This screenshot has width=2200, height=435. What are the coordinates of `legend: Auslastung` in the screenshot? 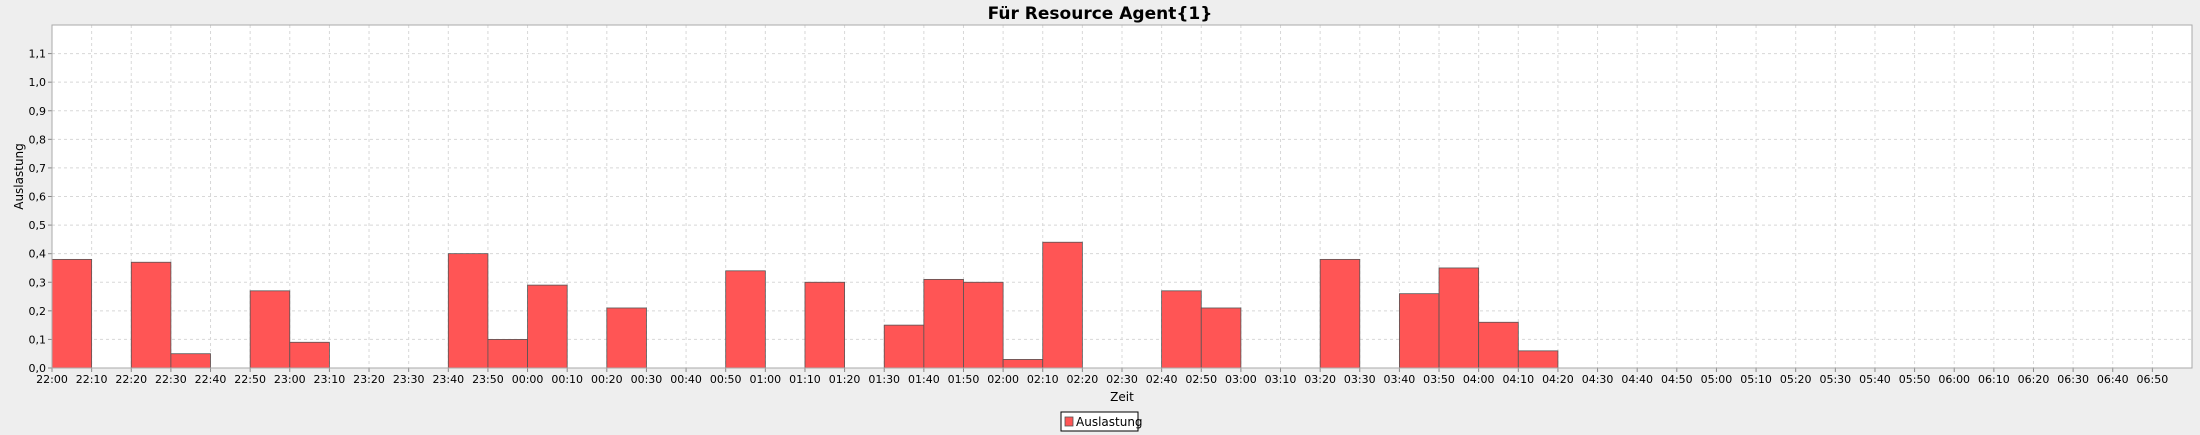 It's located at (1101, 421).